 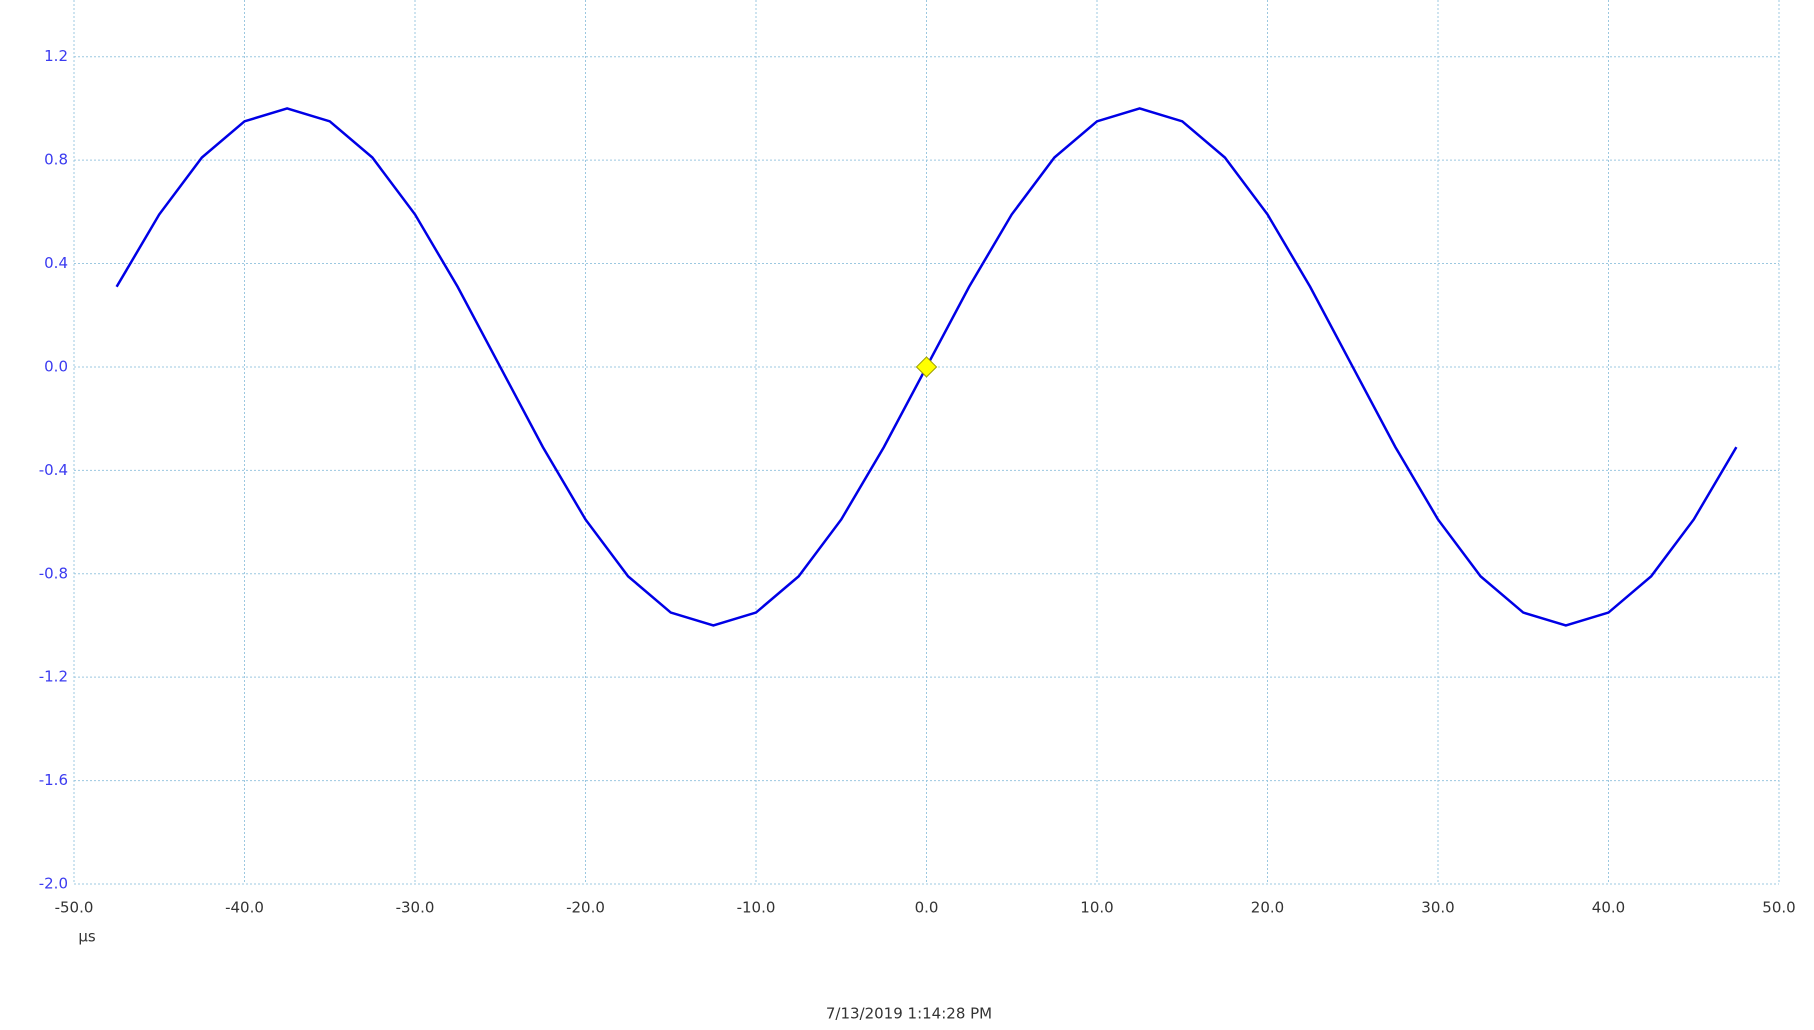 What do you see at coordinates (53, 677) in the screenshot?
I see `y-tick-label: -1.2` at bounding box center [53, 677].